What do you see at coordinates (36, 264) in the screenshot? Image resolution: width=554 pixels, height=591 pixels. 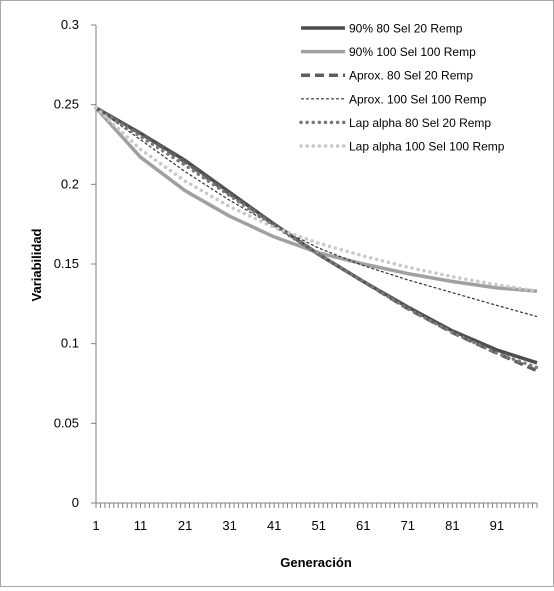 I see `y-axis-title: Variabilidad` at bounding box center [36, 264].